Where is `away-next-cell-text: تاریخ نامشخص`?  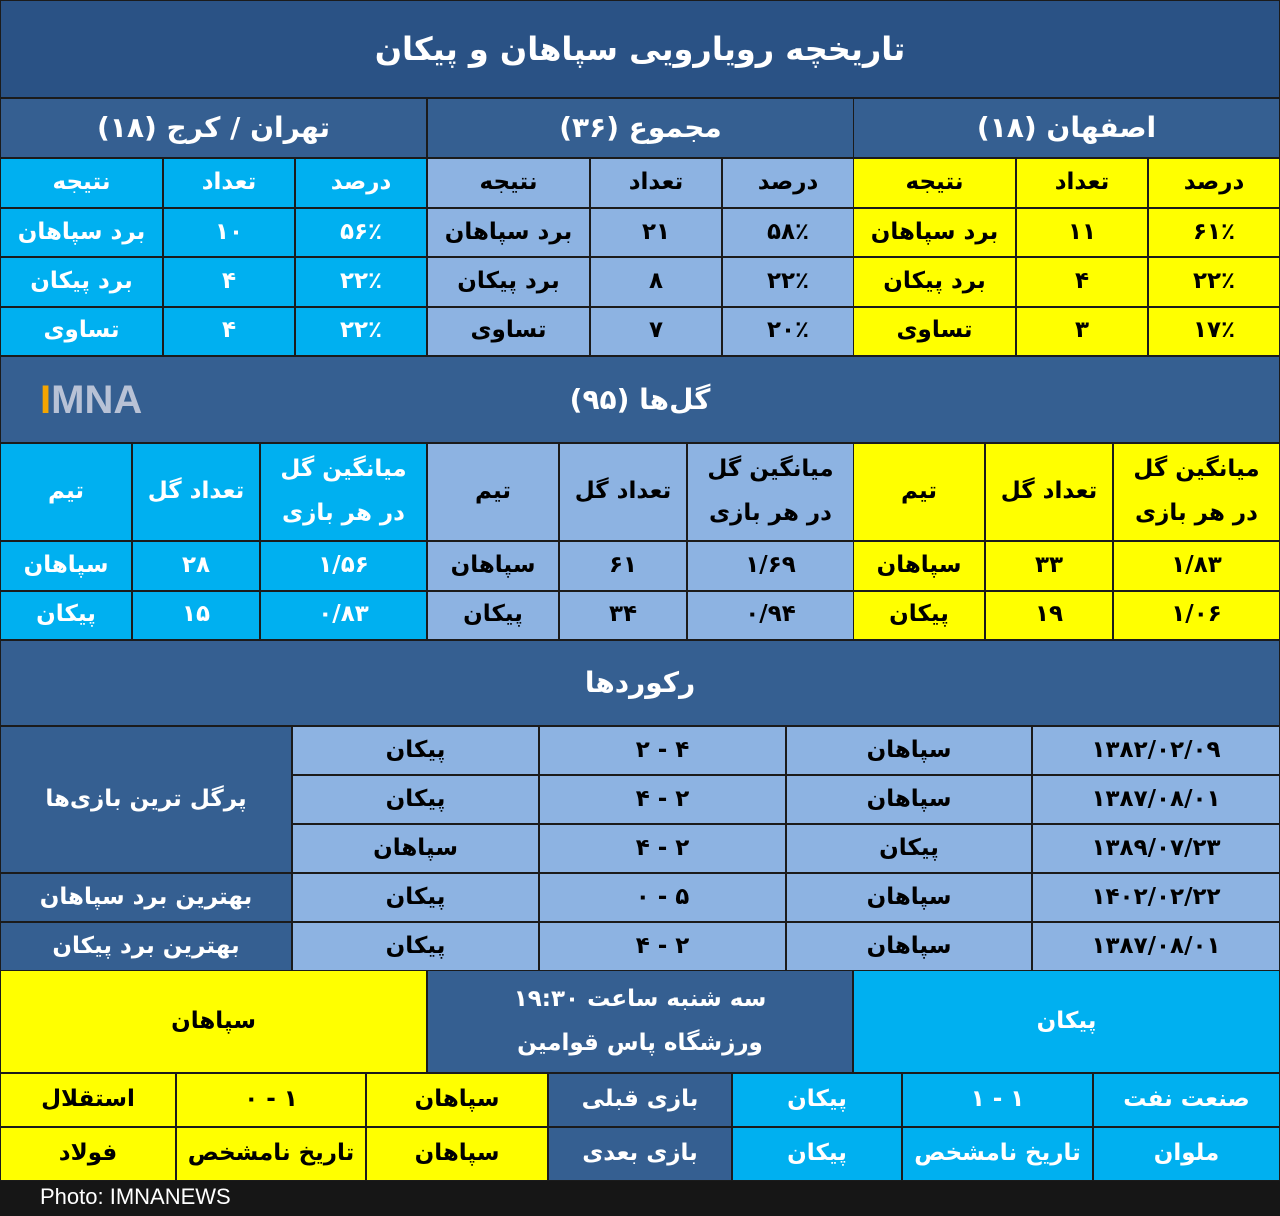
away-next-cell-text: تاریخ نامشخص is located at coordinates (271, 1153).